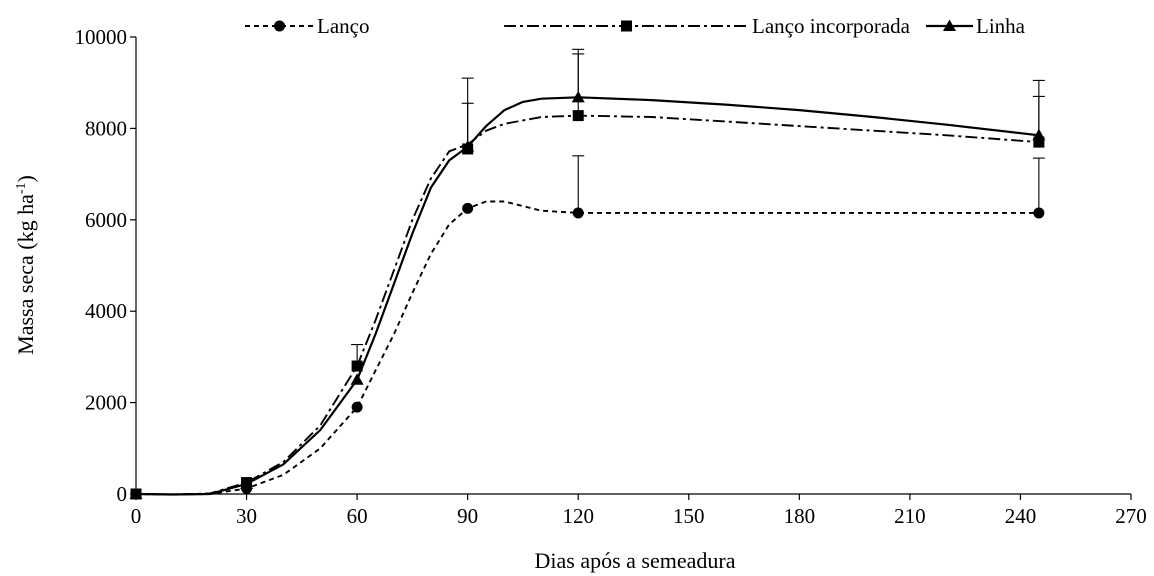 This screenshot has height=576, width=1154. I want to click on legend: Lanço Lanço incorporada Linha, so click(635, 26).